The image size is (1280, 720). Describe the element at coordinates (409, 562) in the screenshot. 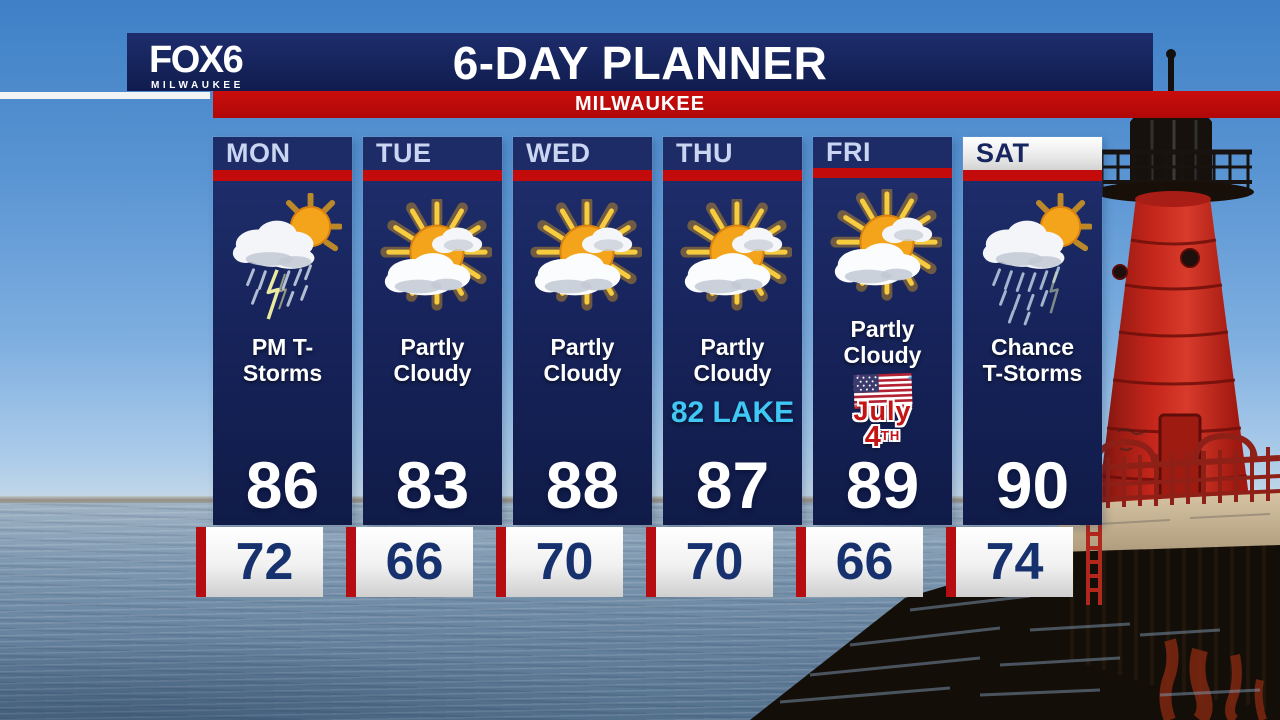

I see `low-temp-tue: 66` at that location.